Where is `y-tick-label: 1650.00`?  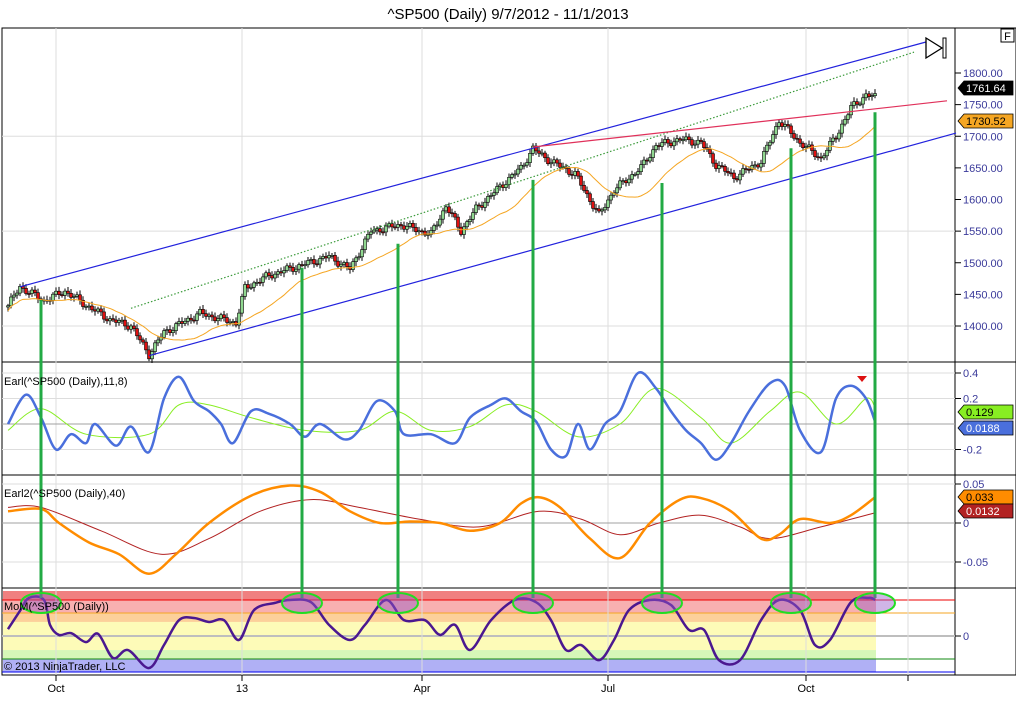
y-tick-label: 1650.00 is located at coordinates (983, 169).